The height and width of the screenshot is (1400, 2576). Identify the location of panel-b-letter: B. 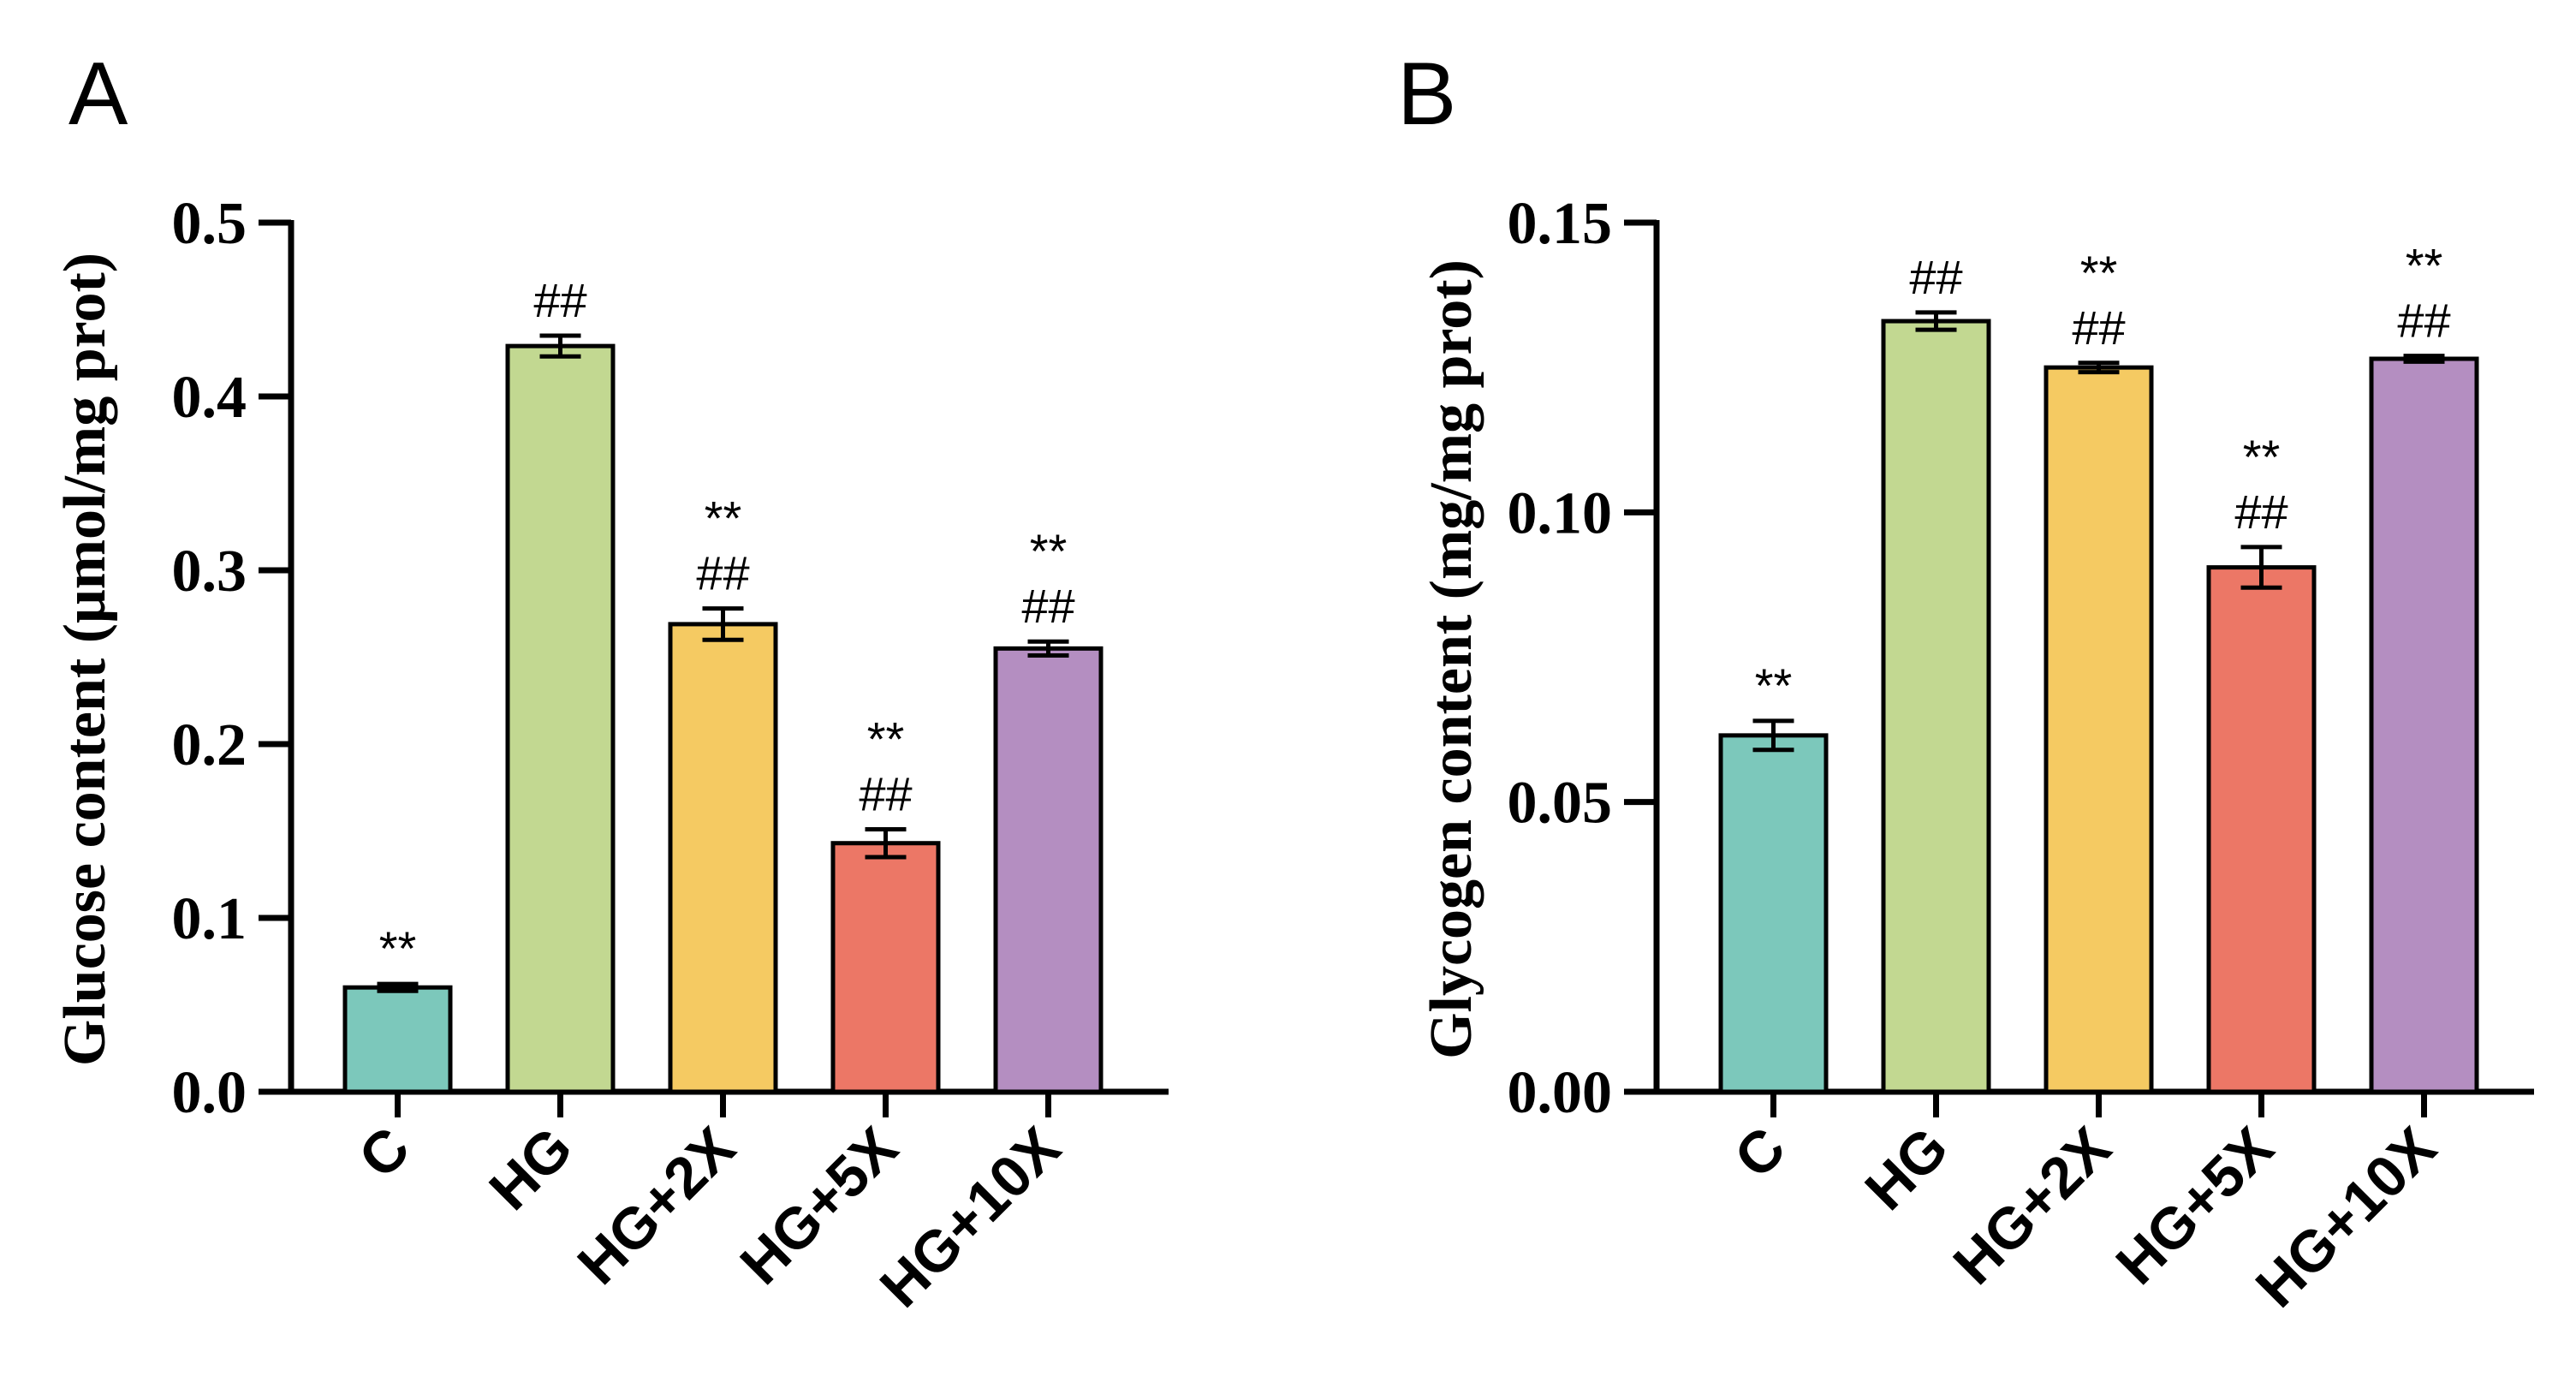
(1426, 95).